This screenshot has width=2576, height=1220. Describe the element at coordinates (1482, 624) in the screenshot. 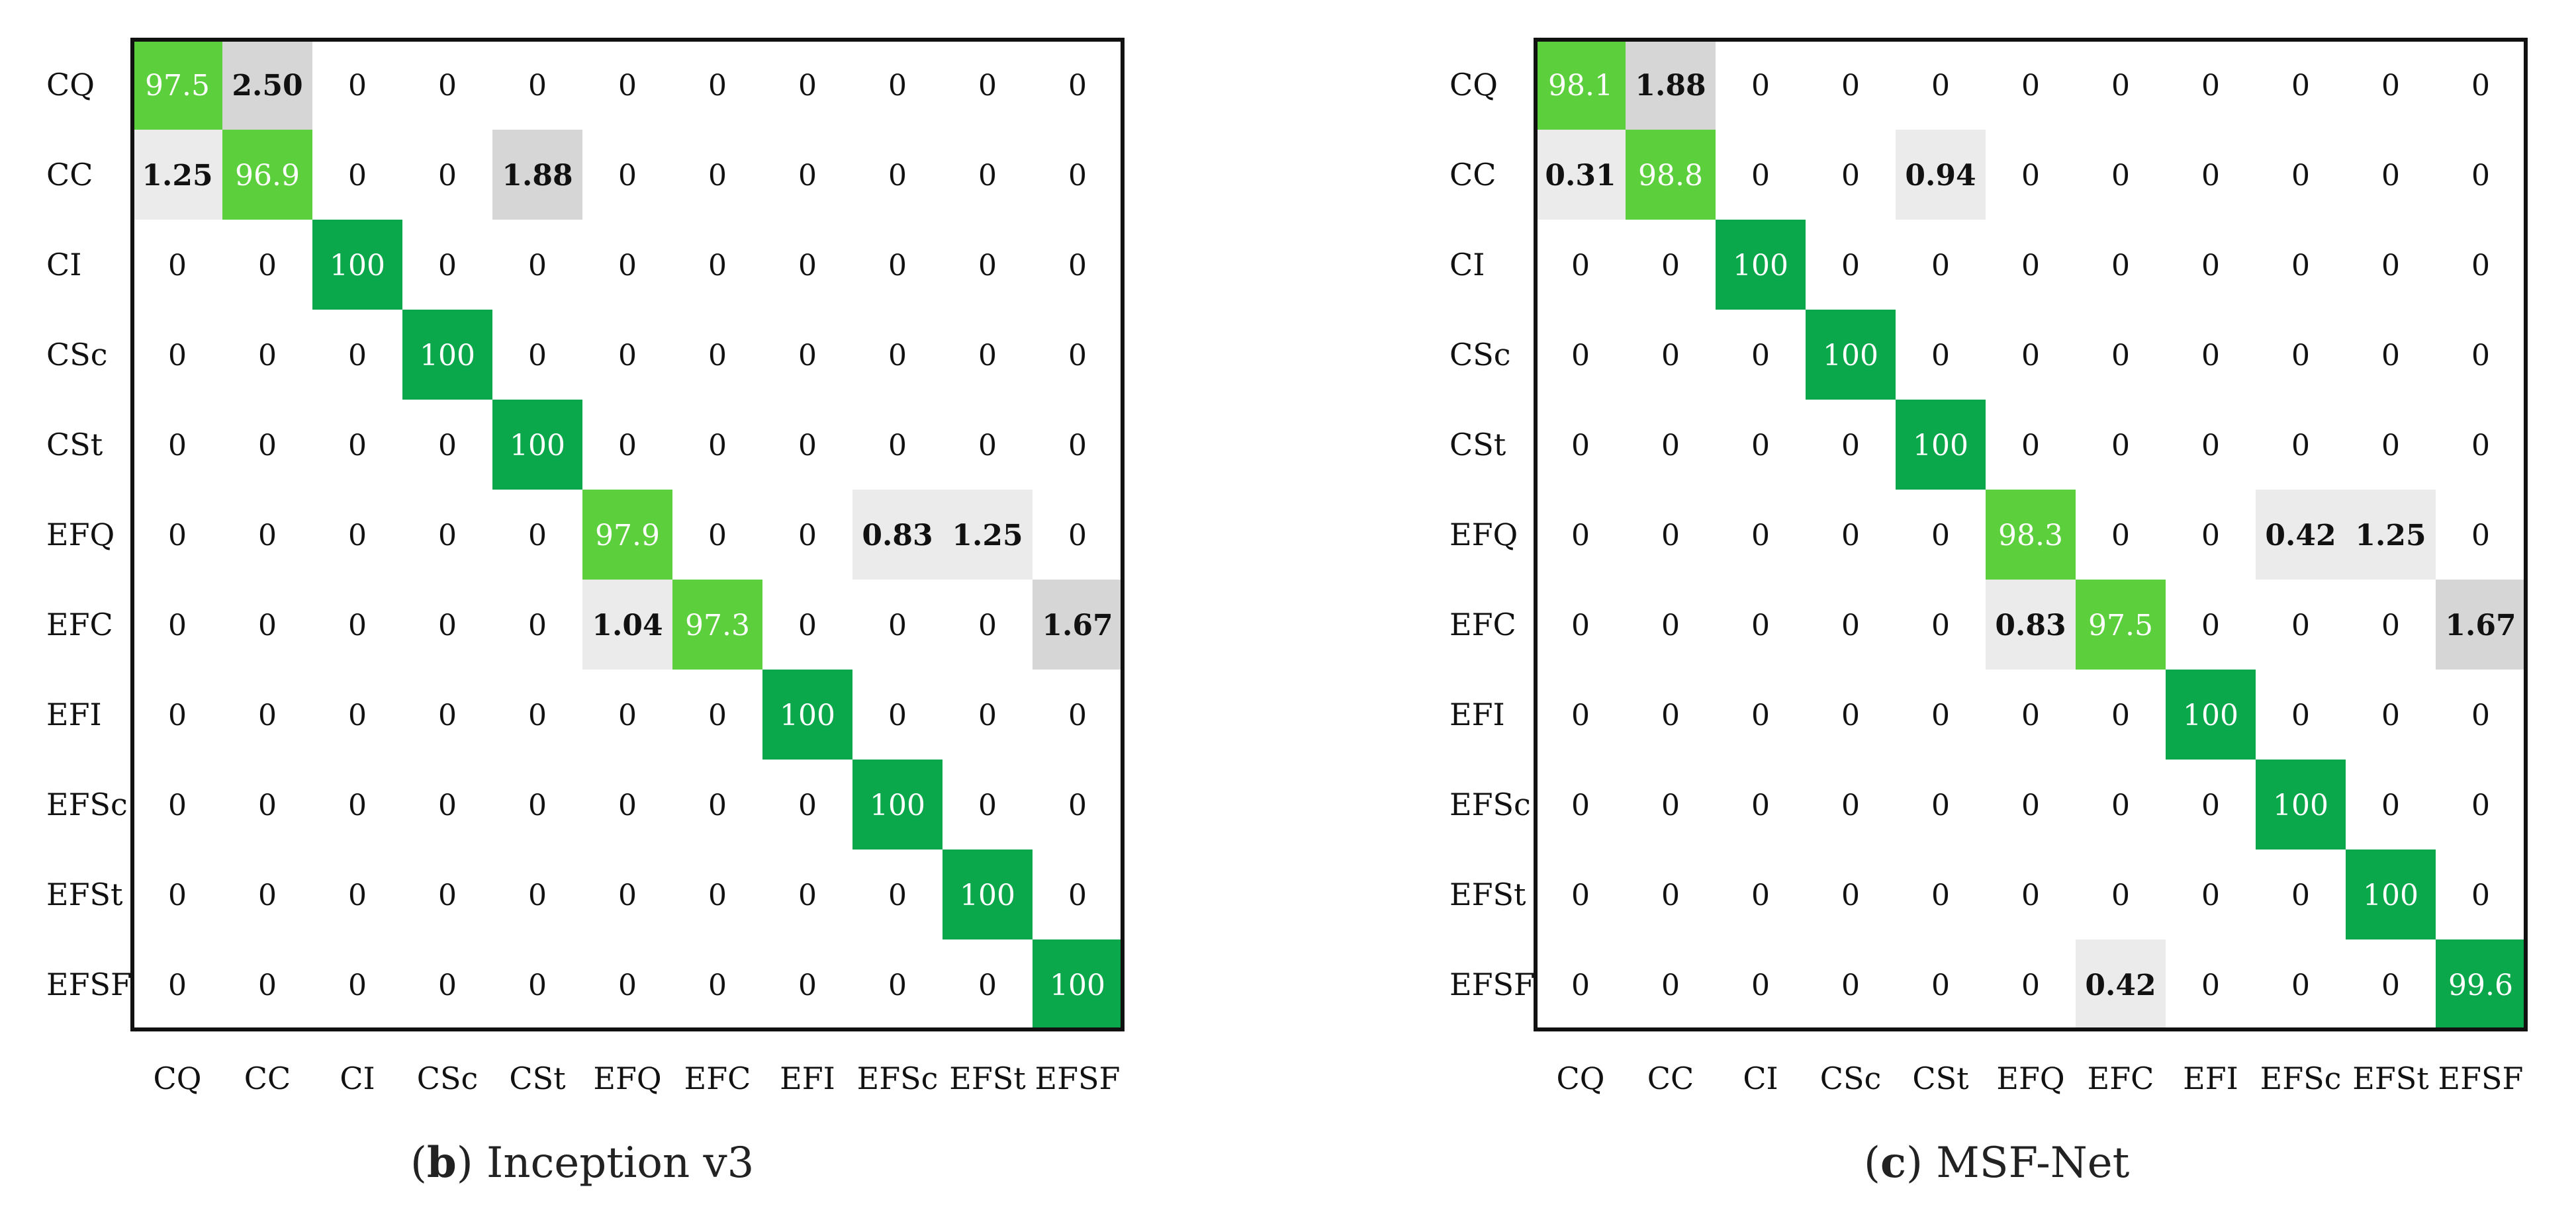

I see `row-label: EFC` at that location.